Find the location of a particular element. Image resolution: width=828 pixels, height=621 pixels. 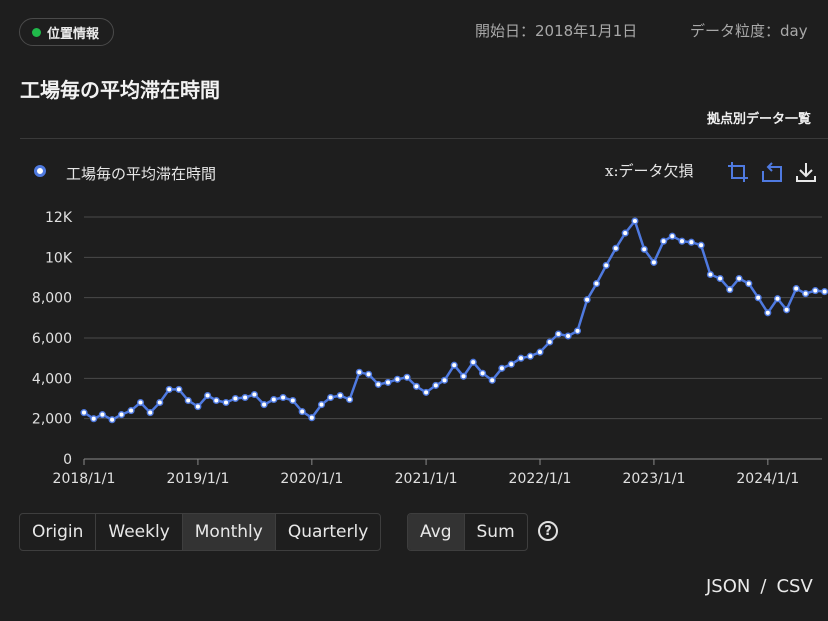

crop-icon is located at coordinates (738, 172).